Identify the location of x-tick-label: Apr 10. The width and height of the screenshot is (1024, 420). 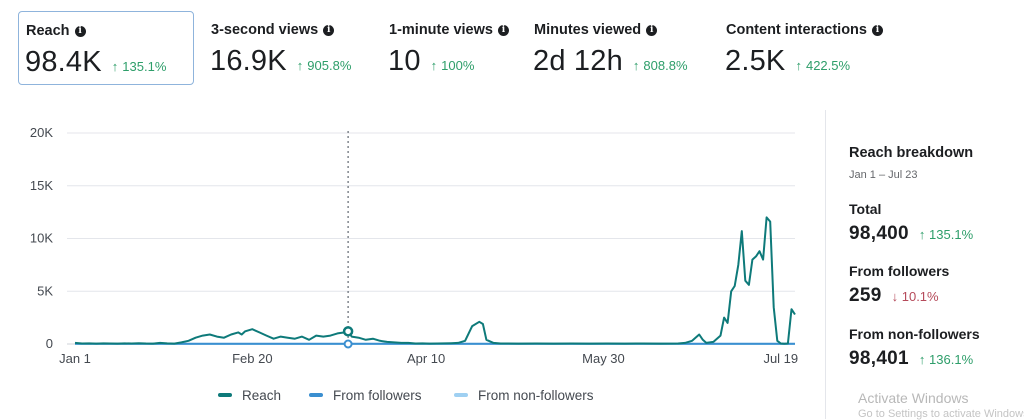
(426, 358).